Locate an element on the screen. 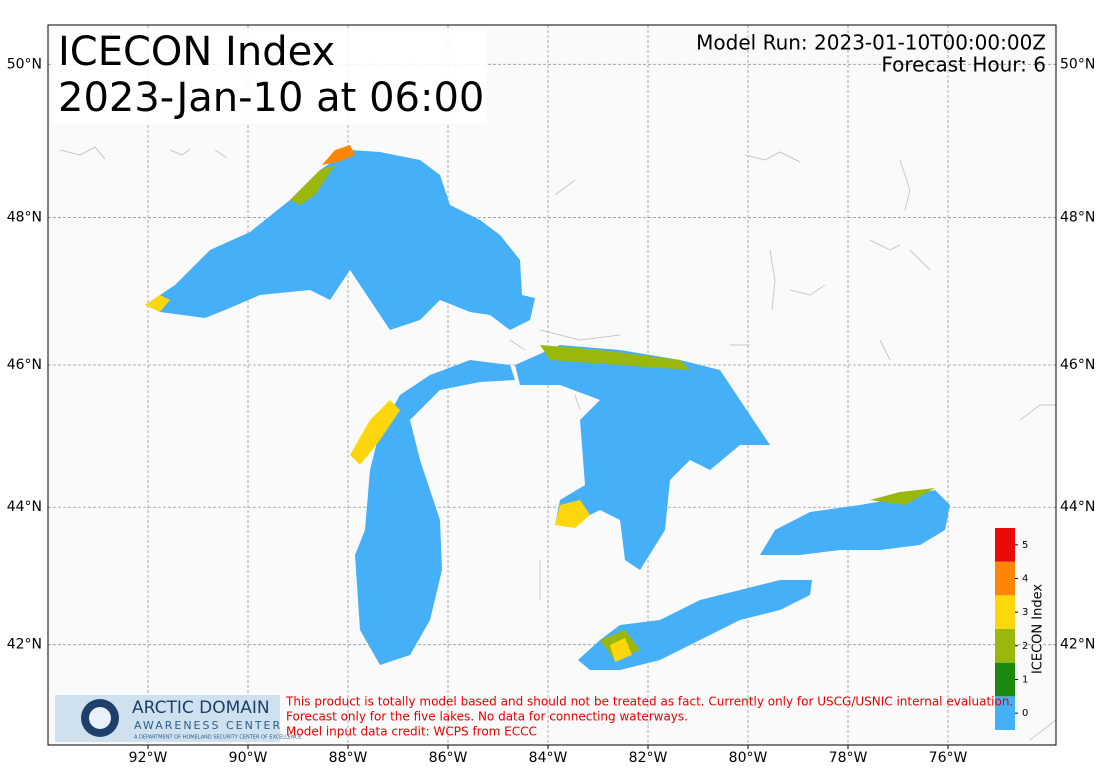 Image resolution: width=1103 pixels, height=770 pixels. y-tick-label-right: 42°N is located at coordinates (1077, 645).